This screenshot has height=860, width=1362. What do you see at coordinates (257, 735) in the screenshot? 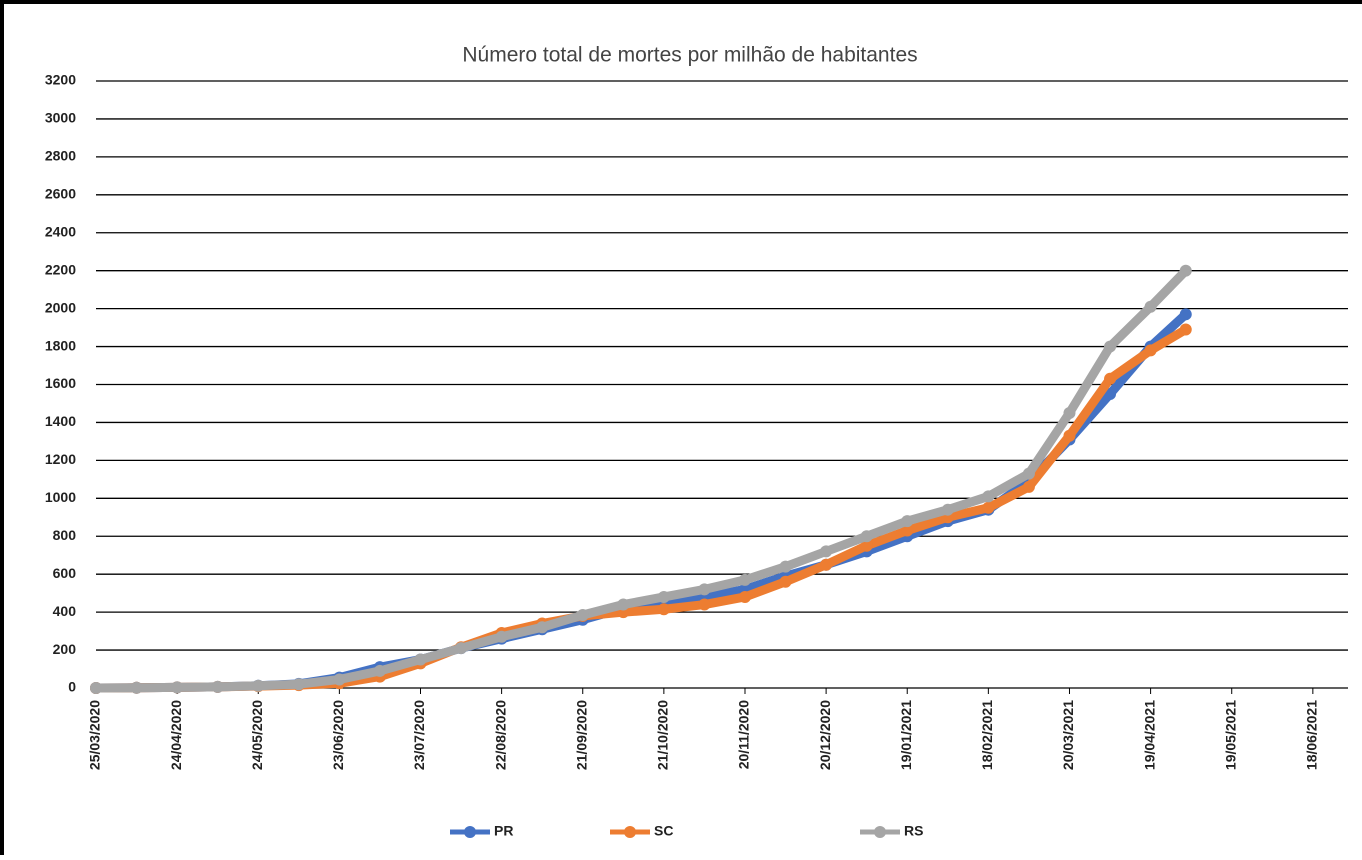
I see `x-tick-label: 24/05/2020` at bounding box center [257, 735].